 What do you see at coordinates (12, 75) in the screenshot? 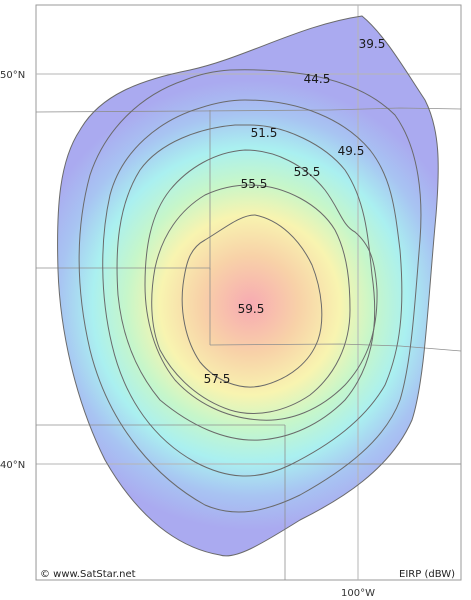
I see `lat-label-50n: 50°N` at bounding box center [12, 75].